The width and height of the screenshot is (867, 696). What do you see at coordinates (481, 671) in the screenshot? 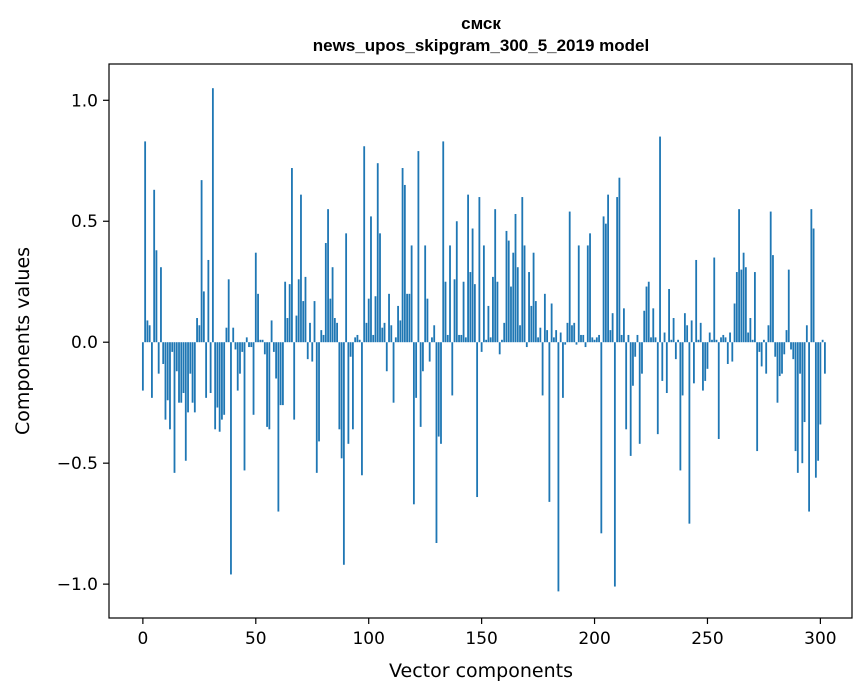
I see `x-axis-label: Vector components` at bounding box center [481, 671].